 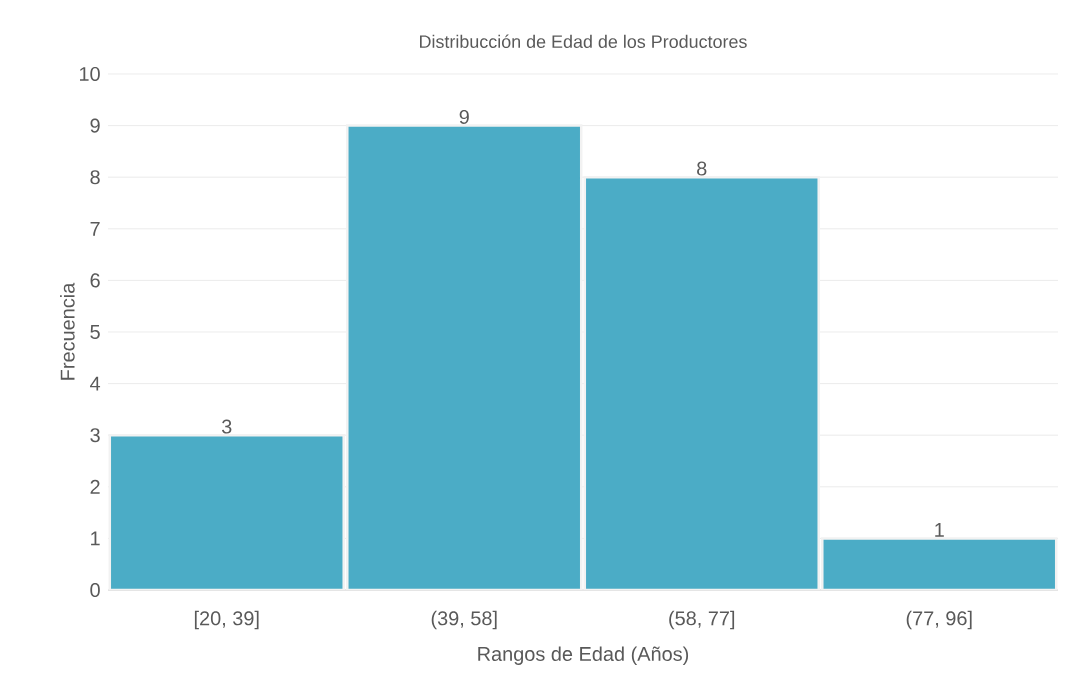 What do you see at coordinates (95, 280) in the screenshot?
I see `y-tick-label: 6` at bounding box center [95, 280].